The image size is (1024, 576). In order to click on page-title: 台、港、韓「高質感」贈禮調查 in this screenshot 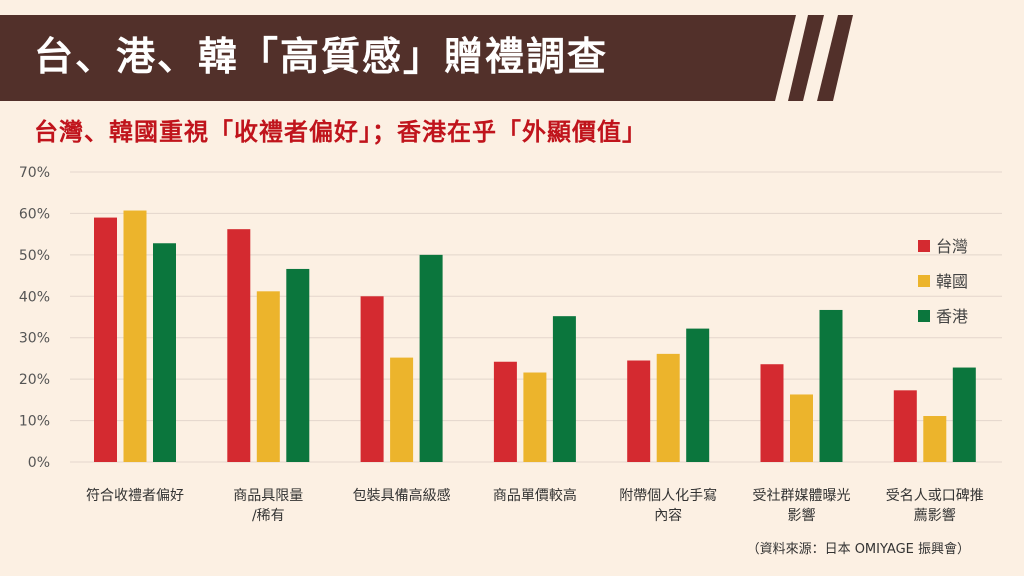, I will do `click(321, 57)`.